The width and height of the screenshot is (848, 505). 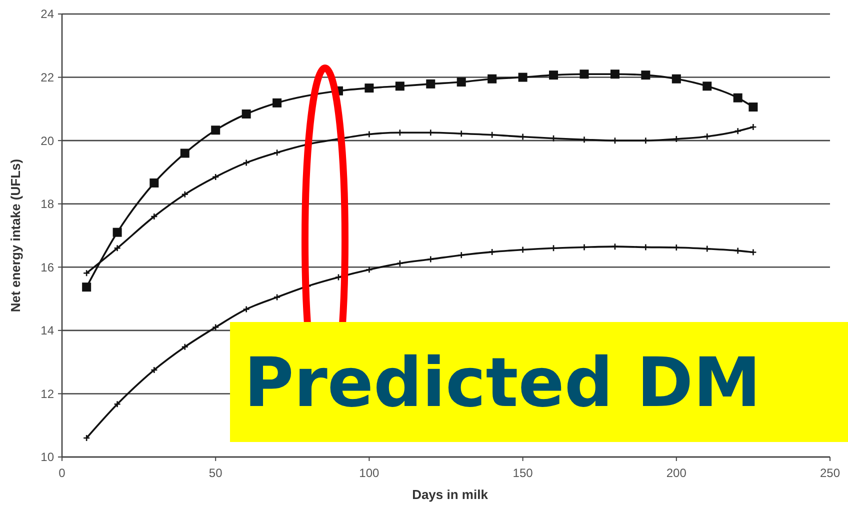 I want to click on y-tick-label: 10, so click(x=47, y=457).